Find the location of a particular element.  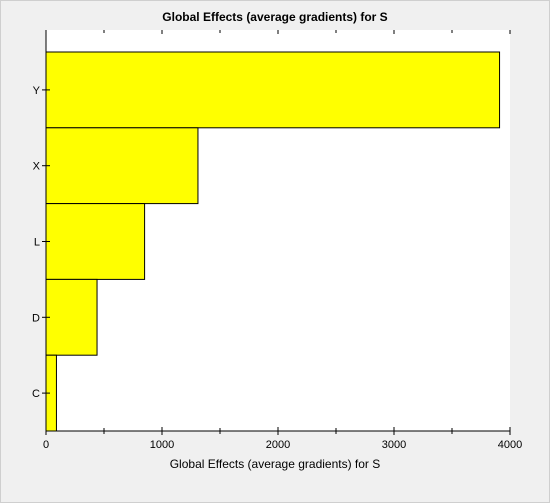

bar-d is located at coordinates (71, 317).